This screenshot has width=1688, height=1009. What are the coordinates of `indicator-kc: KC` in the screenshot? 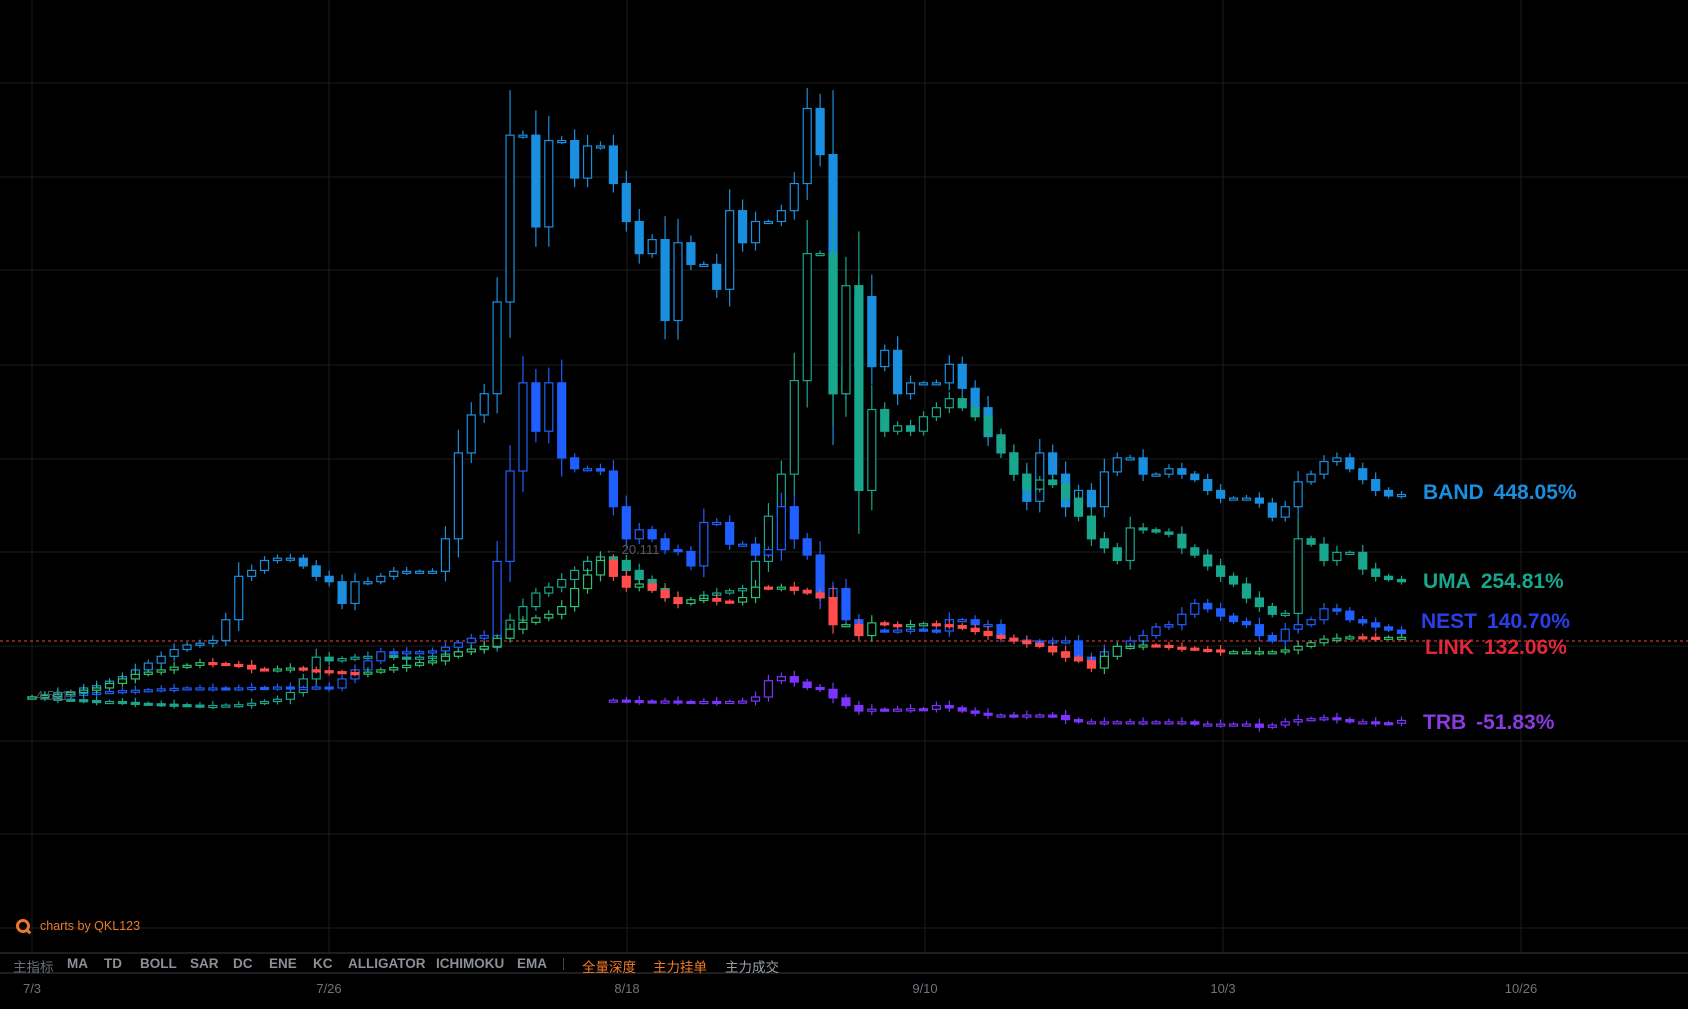 It's located at (323, 963).